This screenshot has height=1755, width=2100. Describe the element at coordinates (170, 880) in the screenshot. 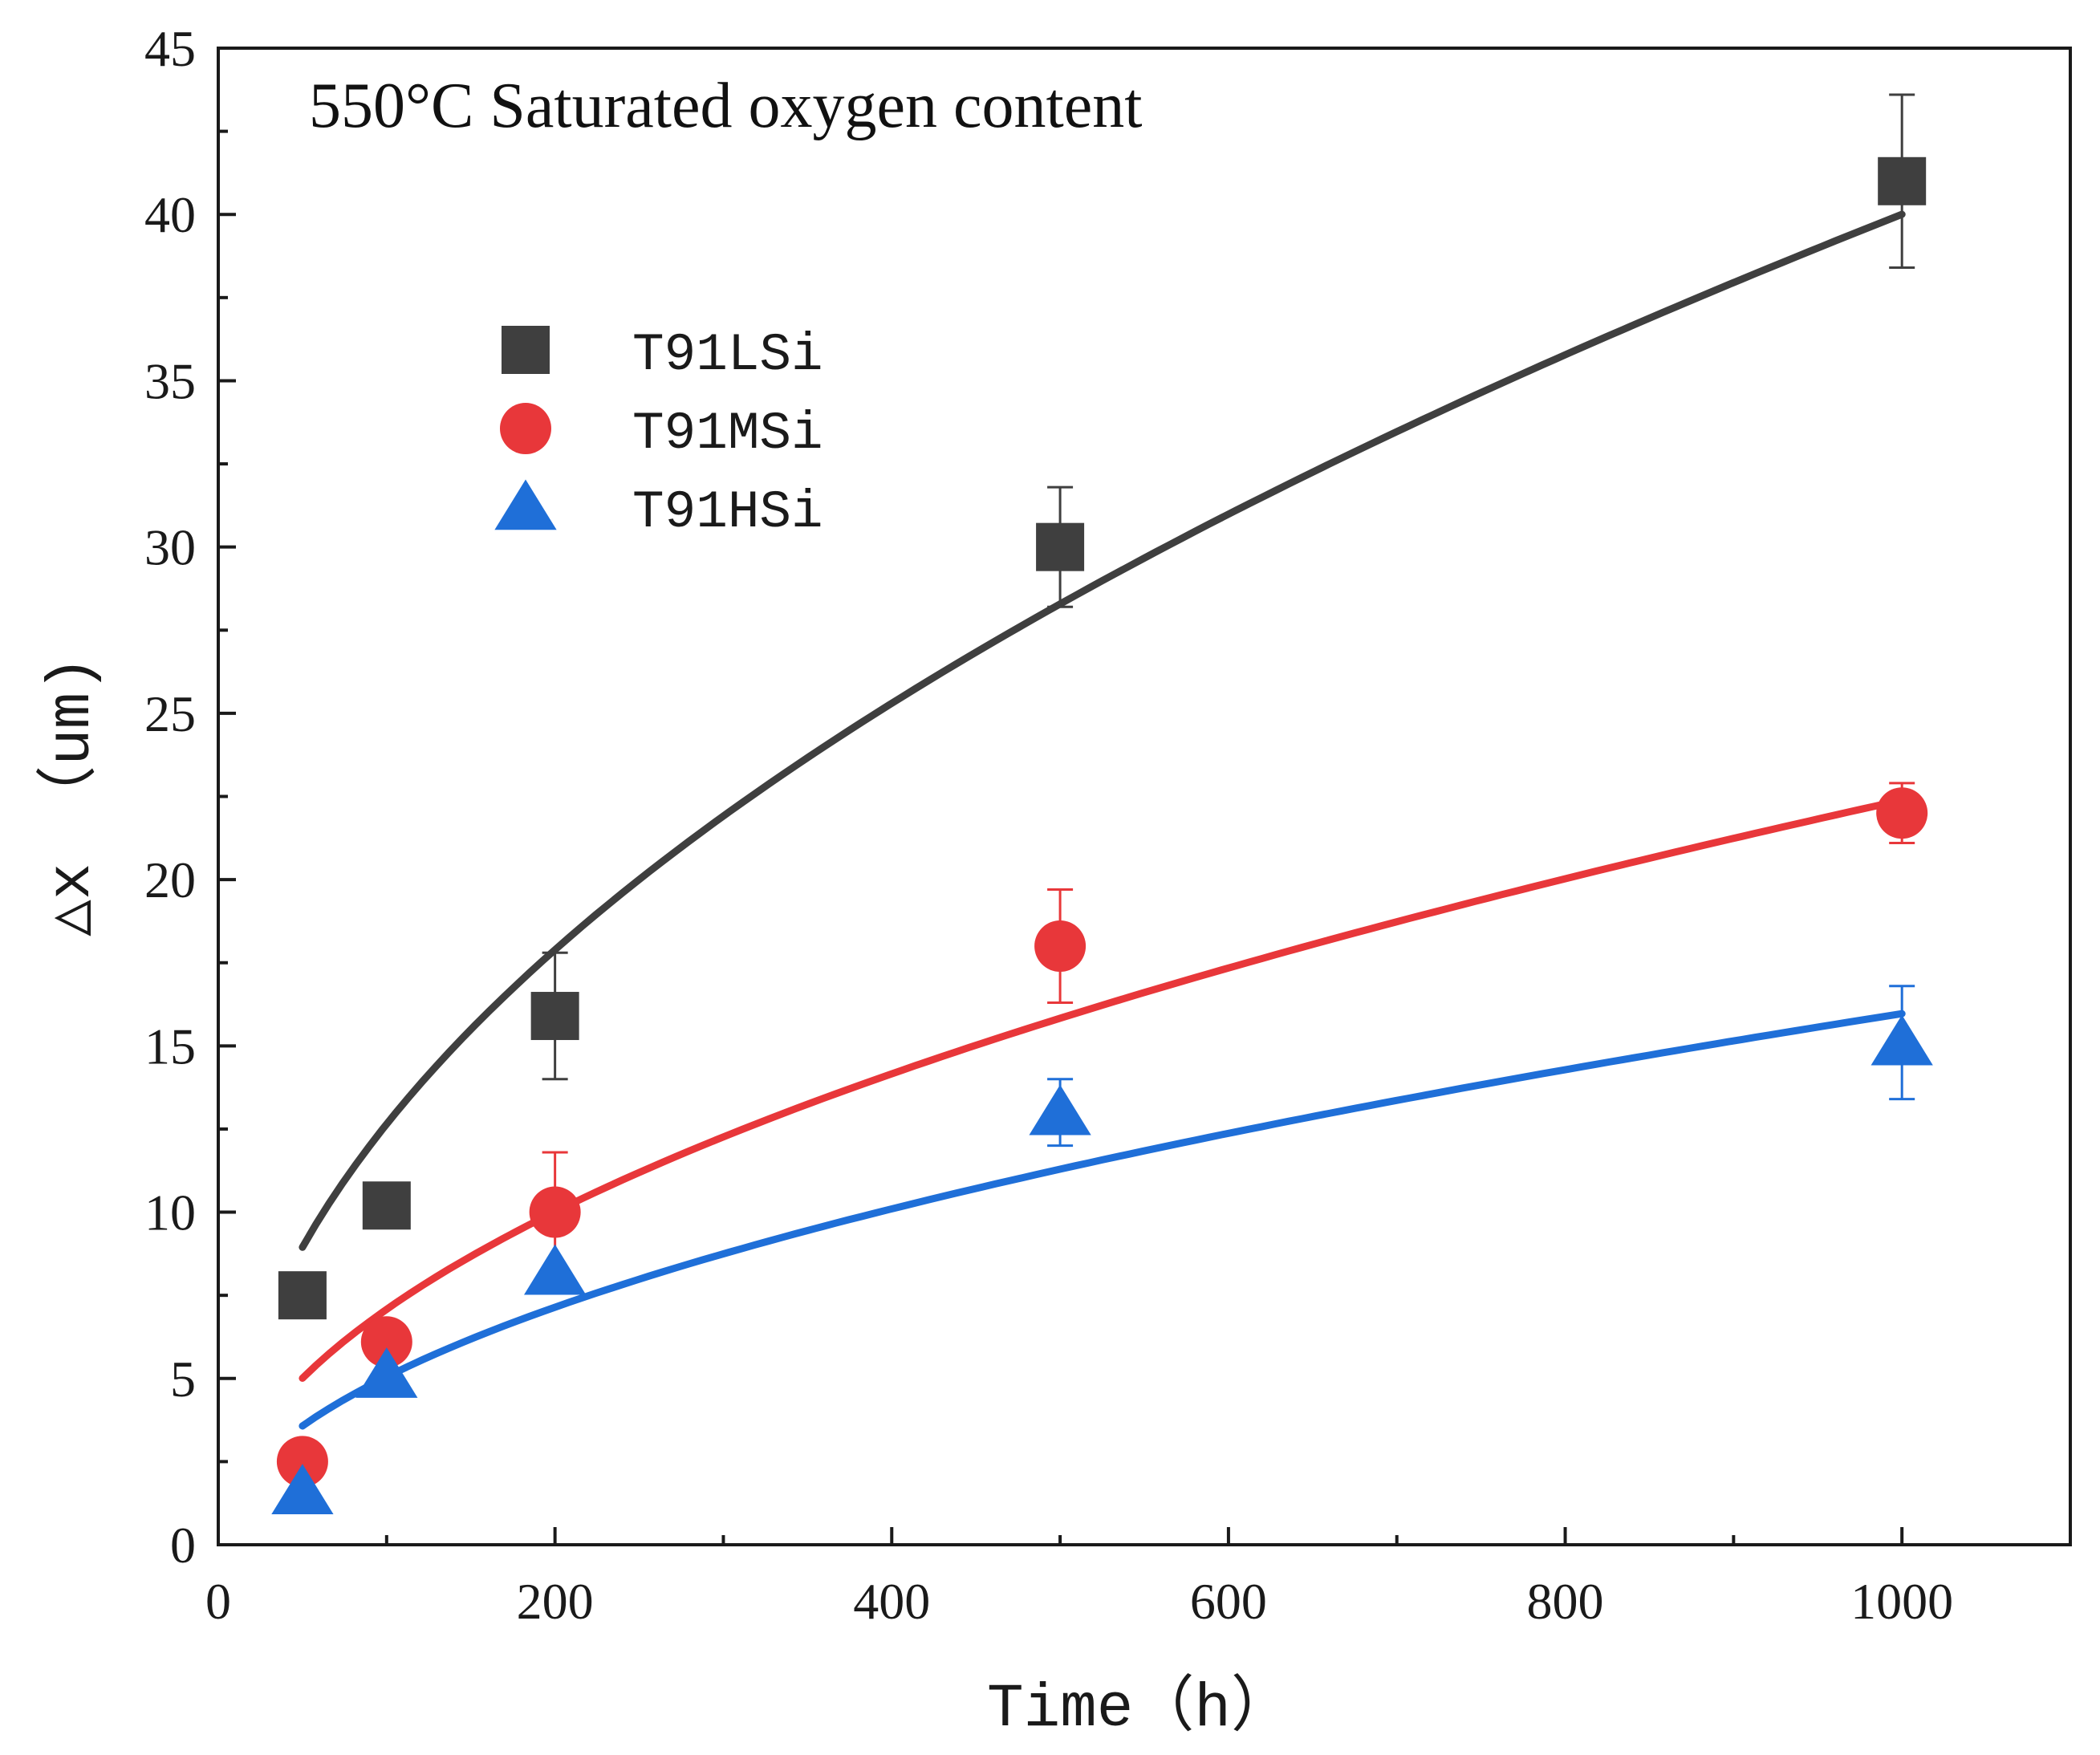

I see `y-tick-label-20: 20` at that location.